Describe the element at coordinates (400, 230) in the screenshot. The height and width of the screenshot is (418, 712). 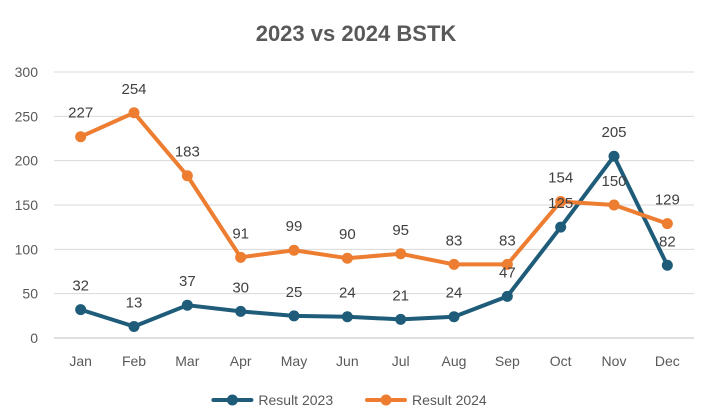
I see `data-label: 95` at that location.